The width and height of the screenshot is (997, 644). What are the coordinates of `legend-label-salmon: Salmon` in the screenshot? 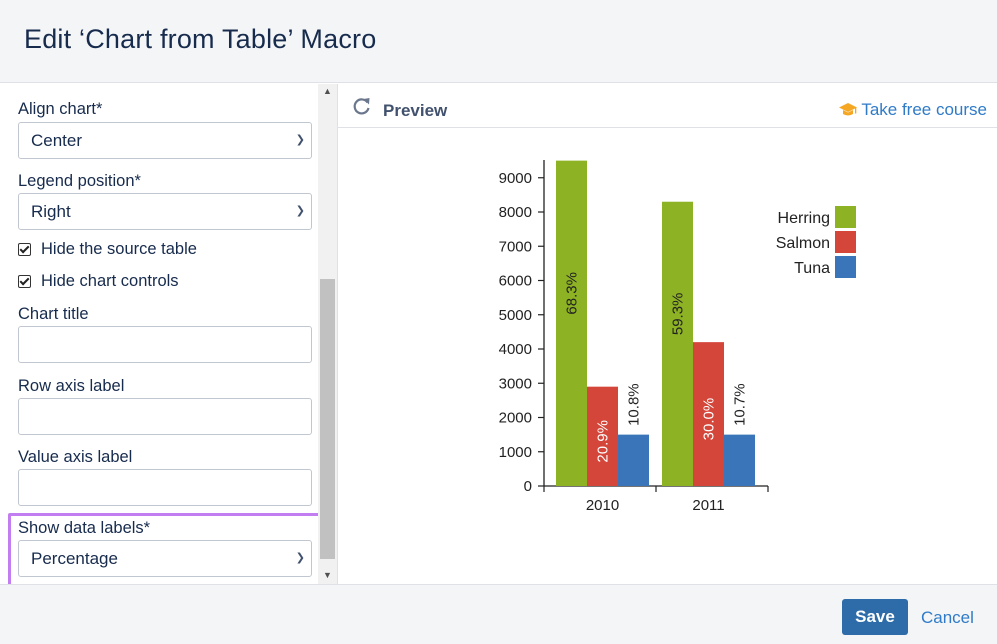 It's located at (803, 243).